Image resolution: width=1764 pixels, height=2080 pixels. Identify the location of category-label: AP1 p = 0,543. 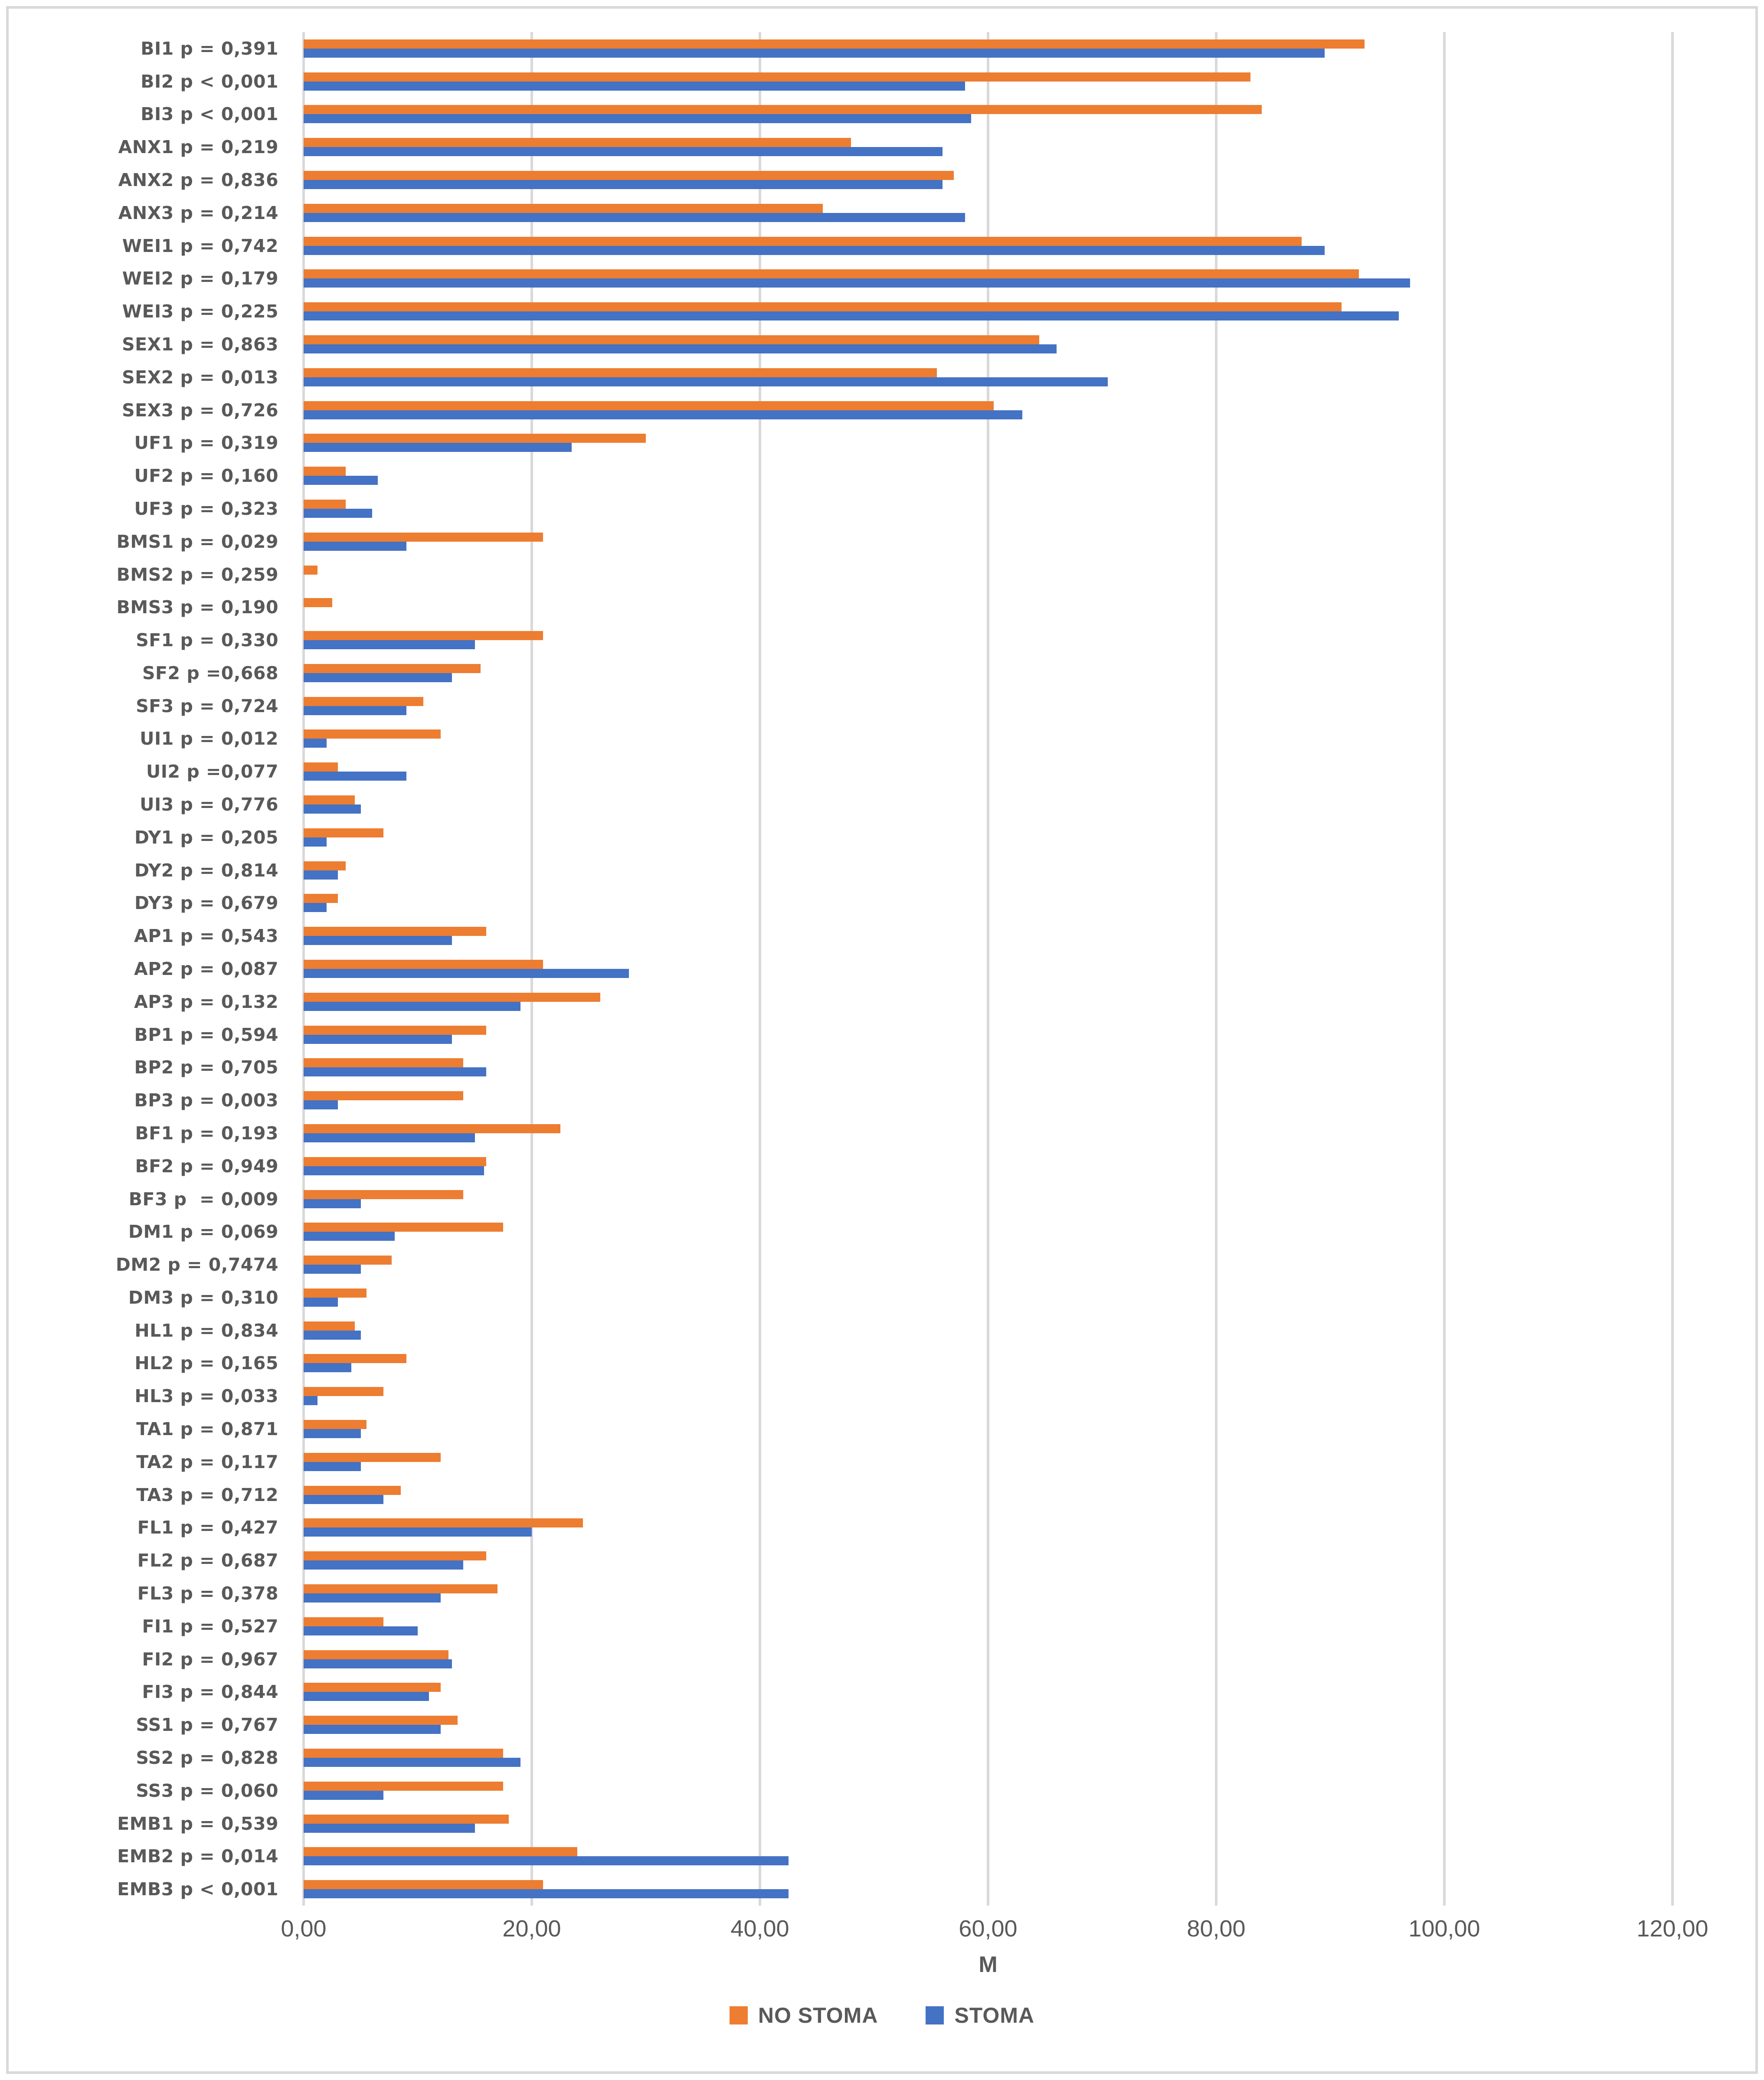
(206, 936).